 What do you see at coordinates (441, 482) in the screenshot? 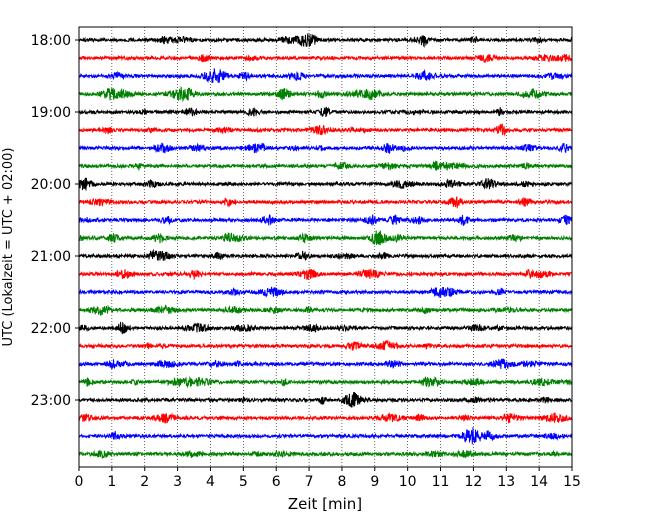
I see `x-tick-label: 11` at bounding box center [441, 482].